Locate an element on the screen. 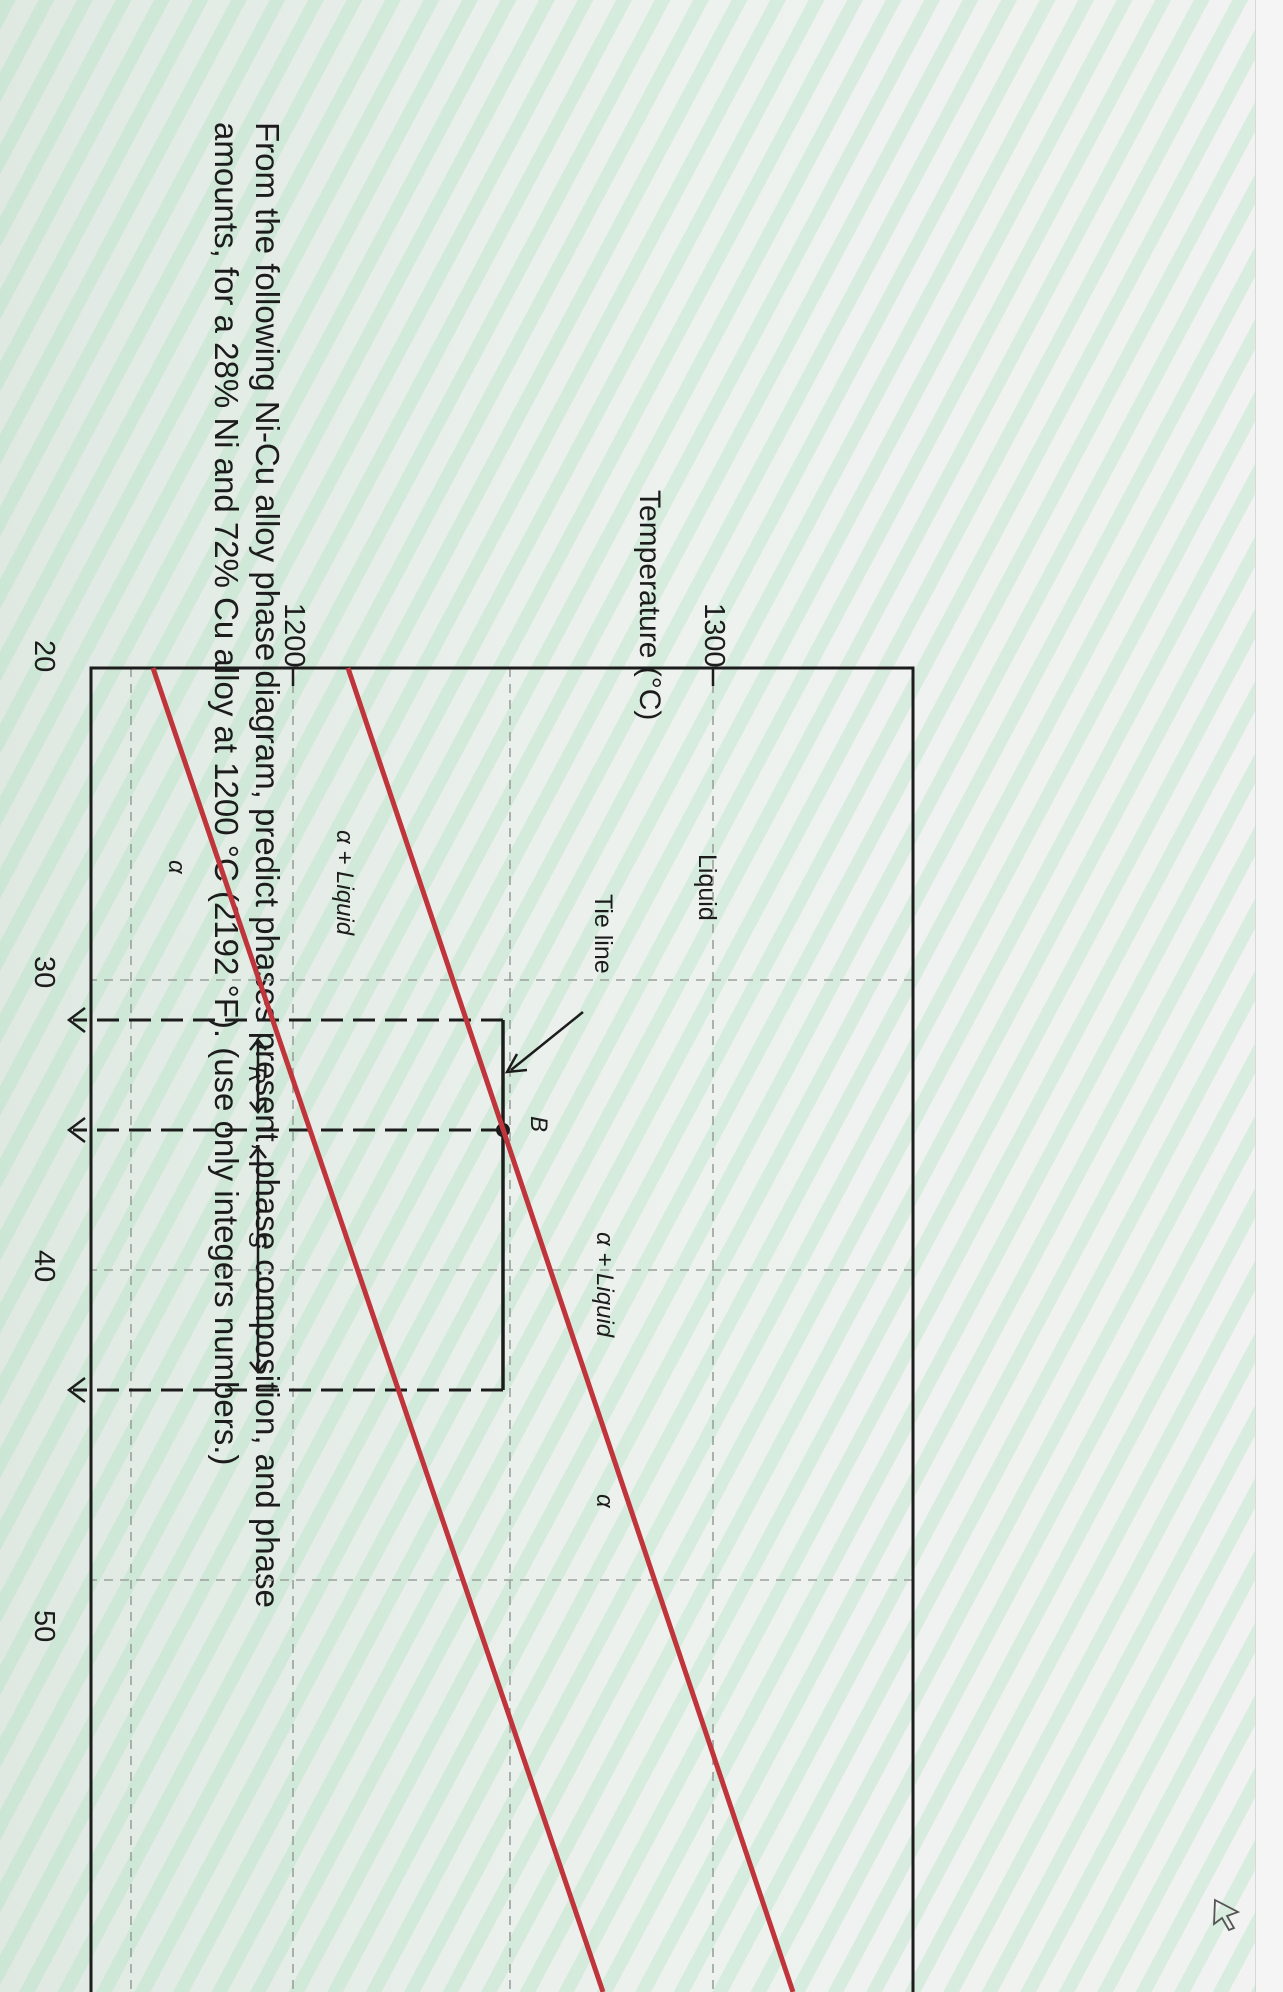 Image resolution: width=1283 pixels, height=1992 pixels. segment-r-label: R is located at coordinates (256, 1074).